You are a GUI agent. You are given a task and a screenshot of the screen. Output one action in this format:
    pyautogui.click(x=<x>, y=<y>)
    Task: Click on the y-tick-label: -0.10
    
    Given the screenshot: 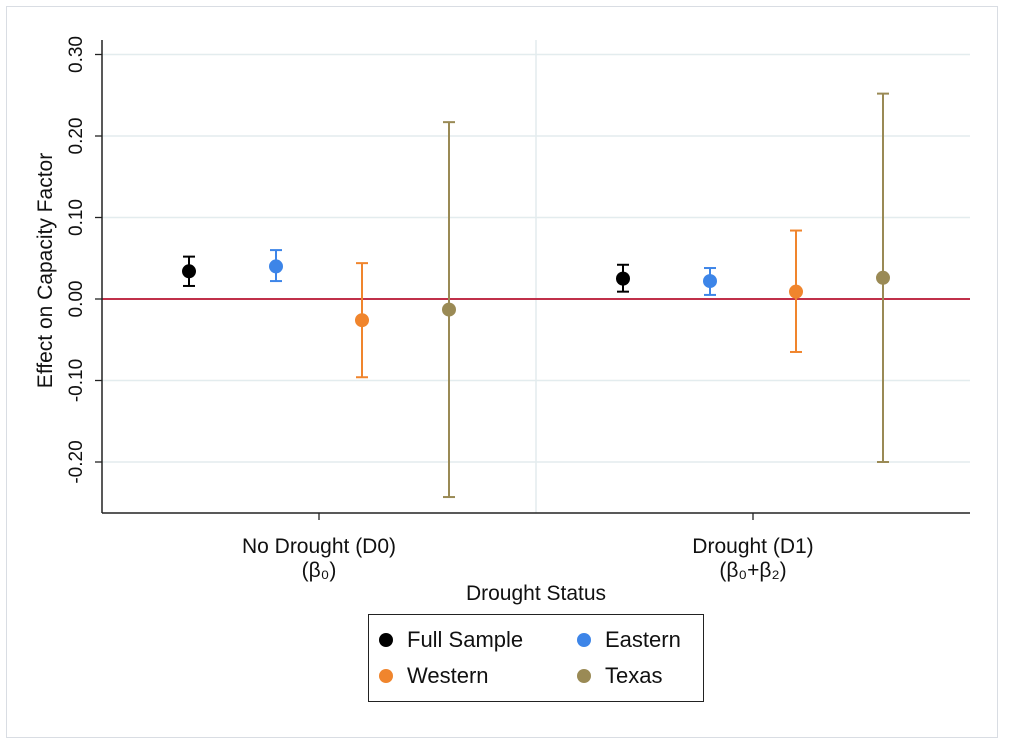 What is the action you would take?
    pyautogui.click(x=76, y=380)
    